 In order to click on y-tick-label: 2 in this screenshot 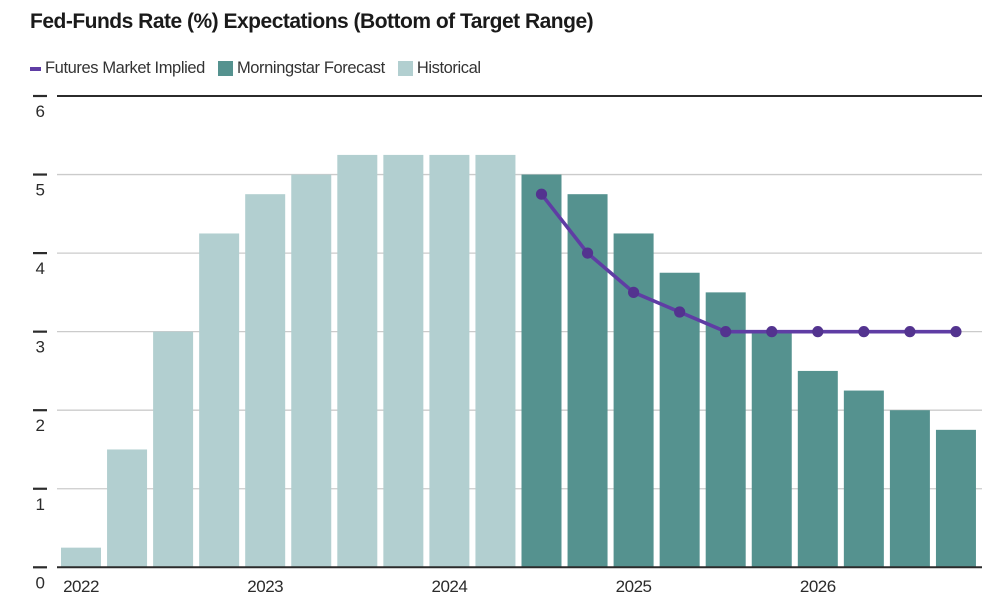, I will do `click(40, 425)`.